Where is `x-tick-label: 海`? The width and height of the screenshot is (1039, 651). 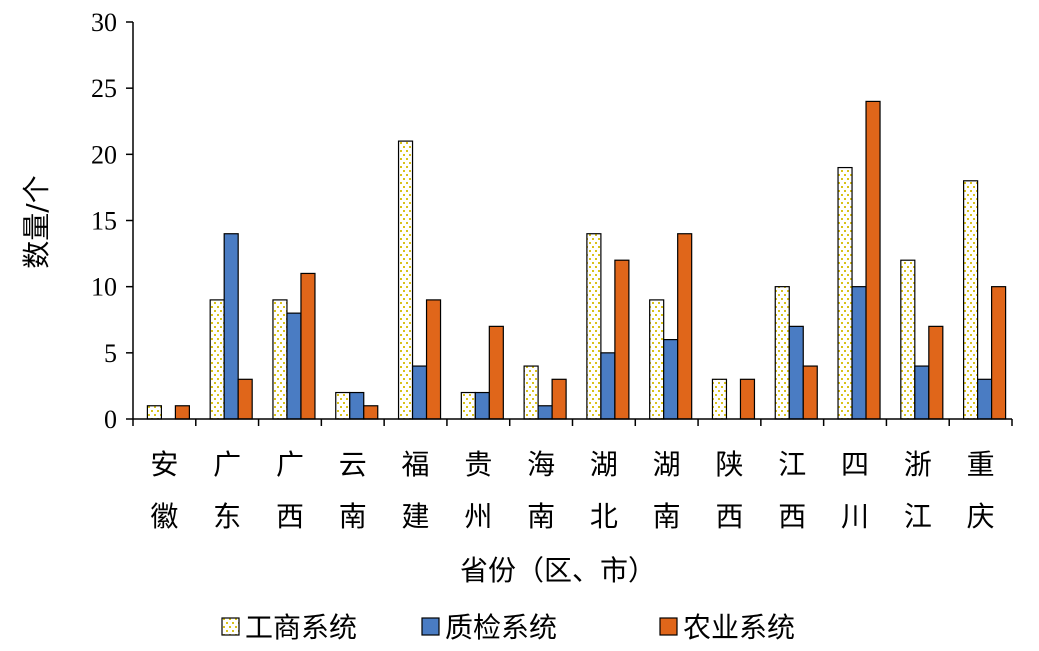
x-tick-label: 海 is located at coordinates (541, 464).